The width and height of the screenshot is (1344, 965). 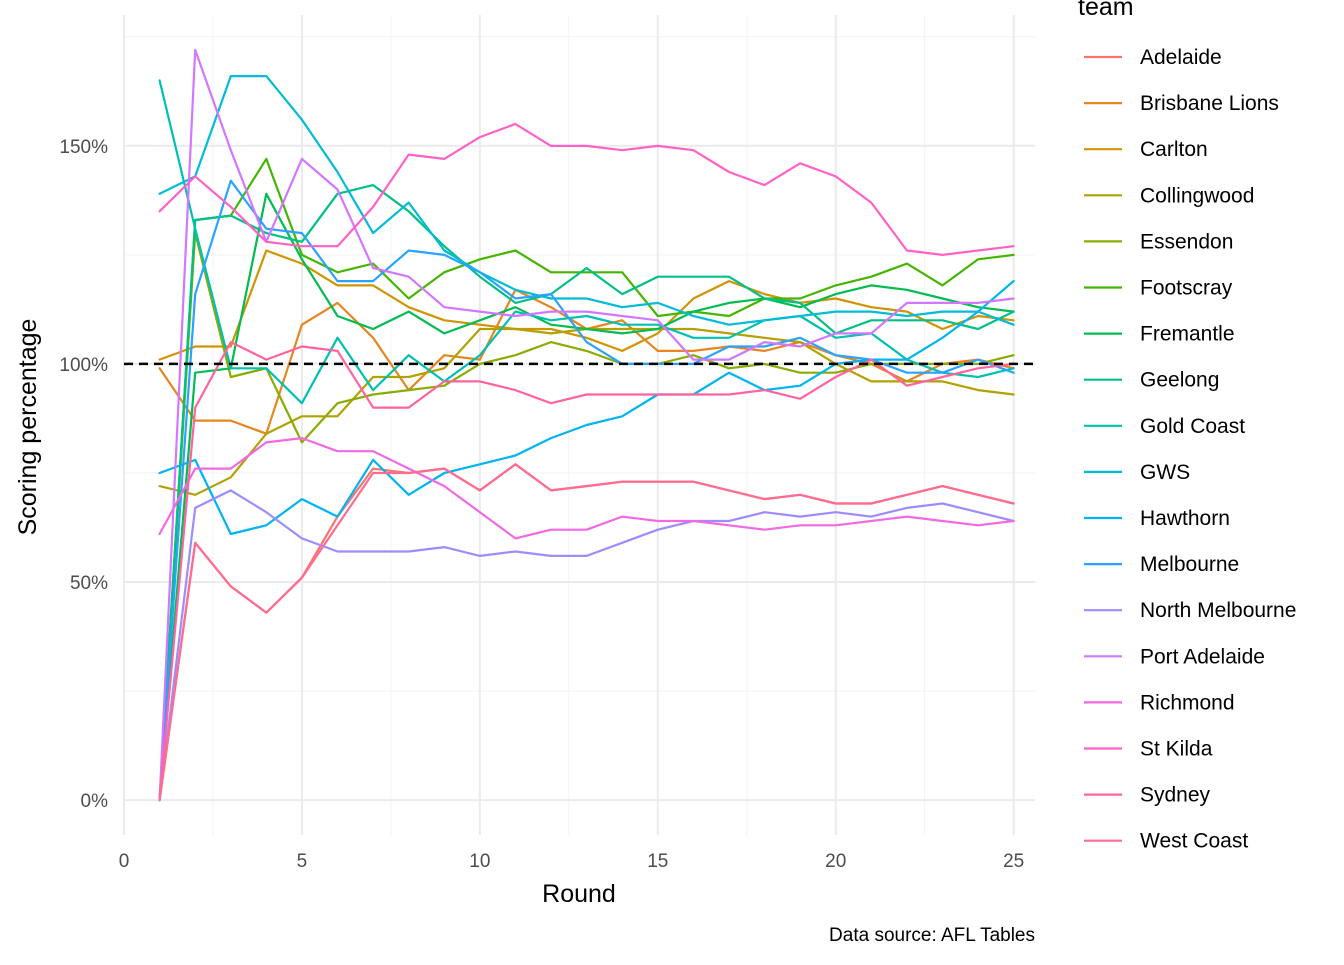 What do you see at coordinates (1197, 195) in the screenshot?
I see `legend-label: Collingwood` at bounding box center [1197, 195].